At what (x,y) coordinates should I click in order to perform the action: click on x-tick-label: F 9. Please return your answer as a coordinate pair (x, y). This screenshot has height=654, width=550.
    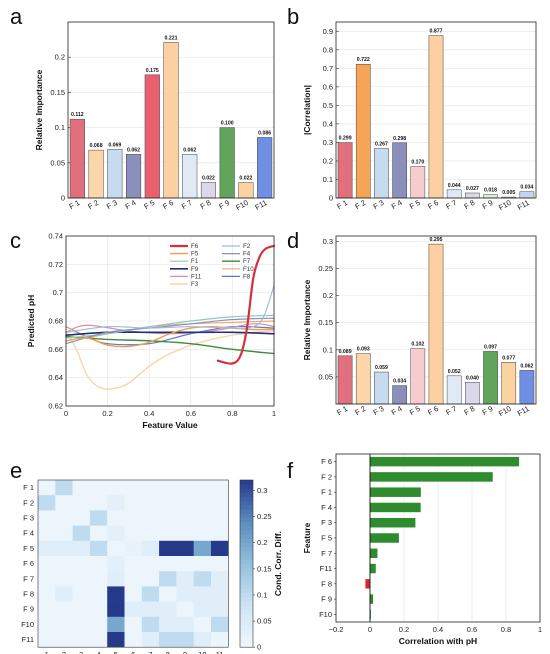
    Looking at the image, I should click on (224, 204).